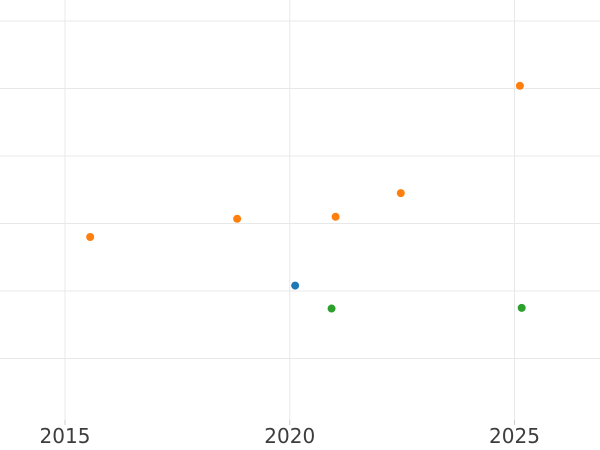 The width and height of the screenshot is (600, 450). What do you see at coordinates (514, 436) in the screenshot?
I see `x-tick-label: 2025` at bounding box center [514, 436].